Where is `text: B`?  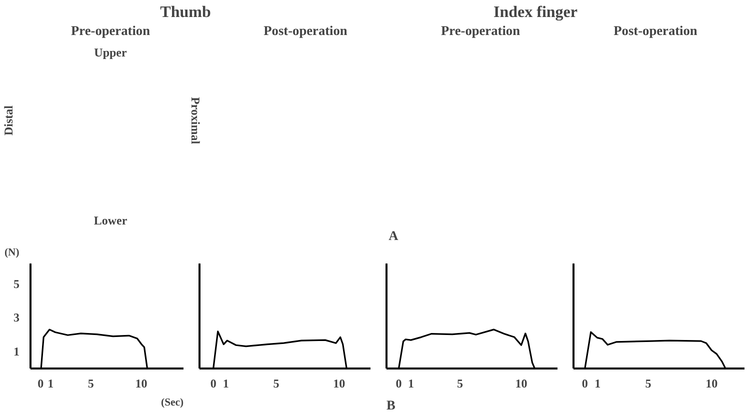 text: B is located at coordinates (391, 405).